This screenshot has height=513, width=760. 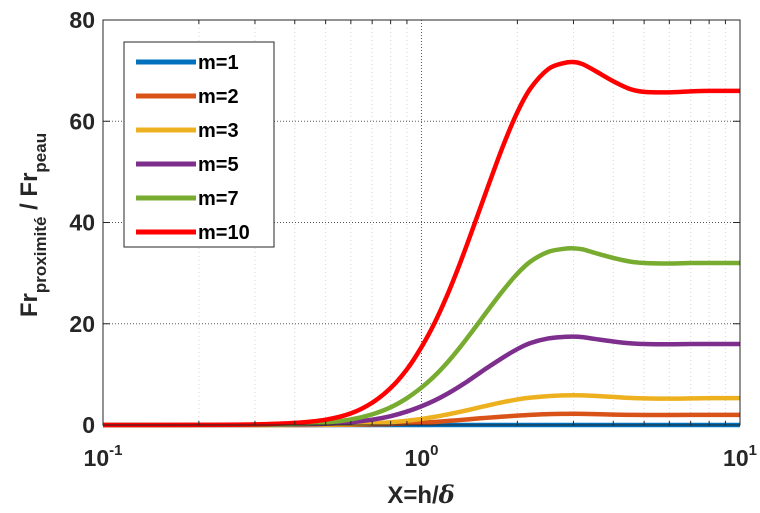 I want to click on x-tick-label-exponent: 1, so click(x=753, y=450).